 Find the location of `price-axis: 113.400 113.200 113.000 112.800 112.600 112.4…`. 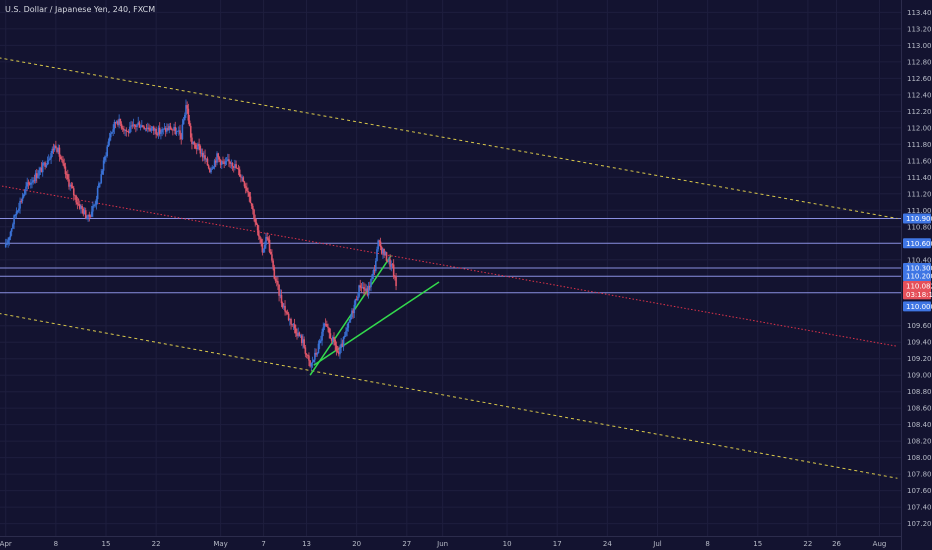

price-axis: 113.400 113.200 113.000 112.800 112.600 112.4… is located at coordinates (919, 268).